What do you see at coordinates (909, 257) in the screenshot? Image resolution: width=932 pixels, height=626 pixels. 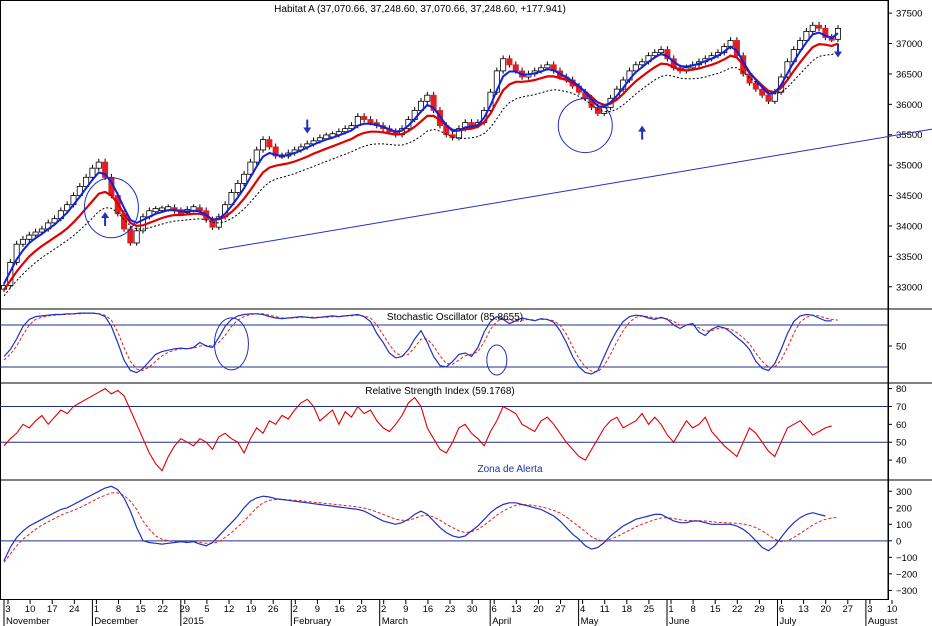 I see `price-axis-tick-label: 33500` at bounding box center [909, 257].